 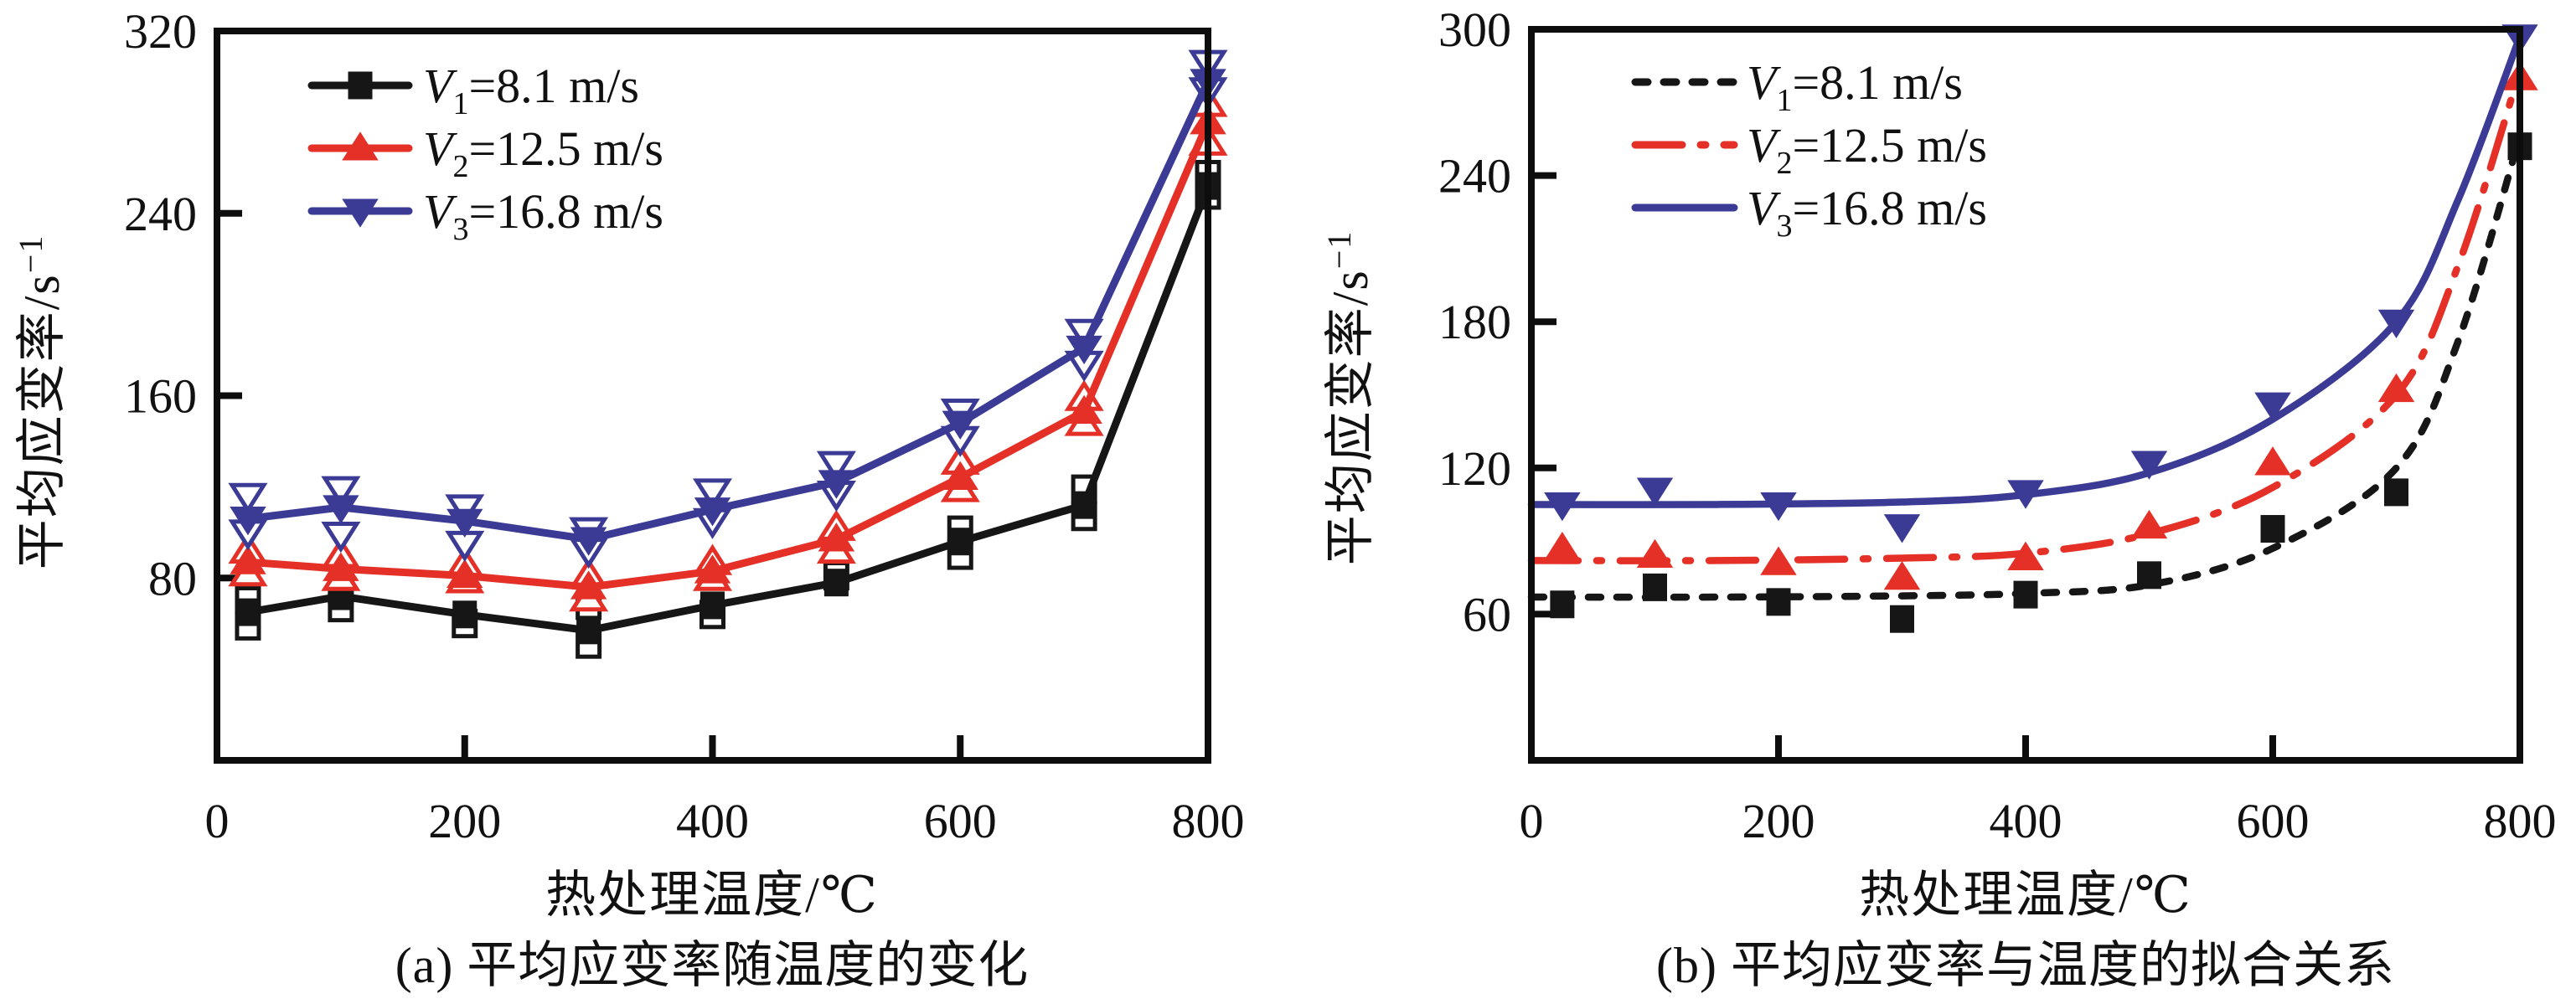 I want to click on xaxis-title-panel-a: 热处理温度/℃, so click(x=712, y=895).